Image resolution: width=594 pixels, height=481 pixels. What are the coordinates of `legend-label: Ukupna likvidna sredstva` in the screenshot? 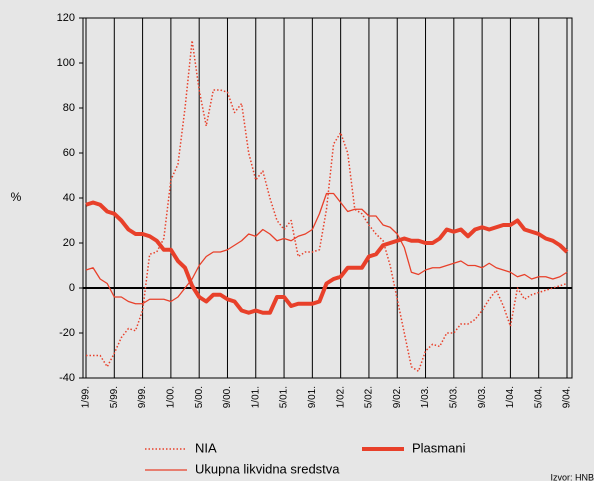 It's located at (267, 468).